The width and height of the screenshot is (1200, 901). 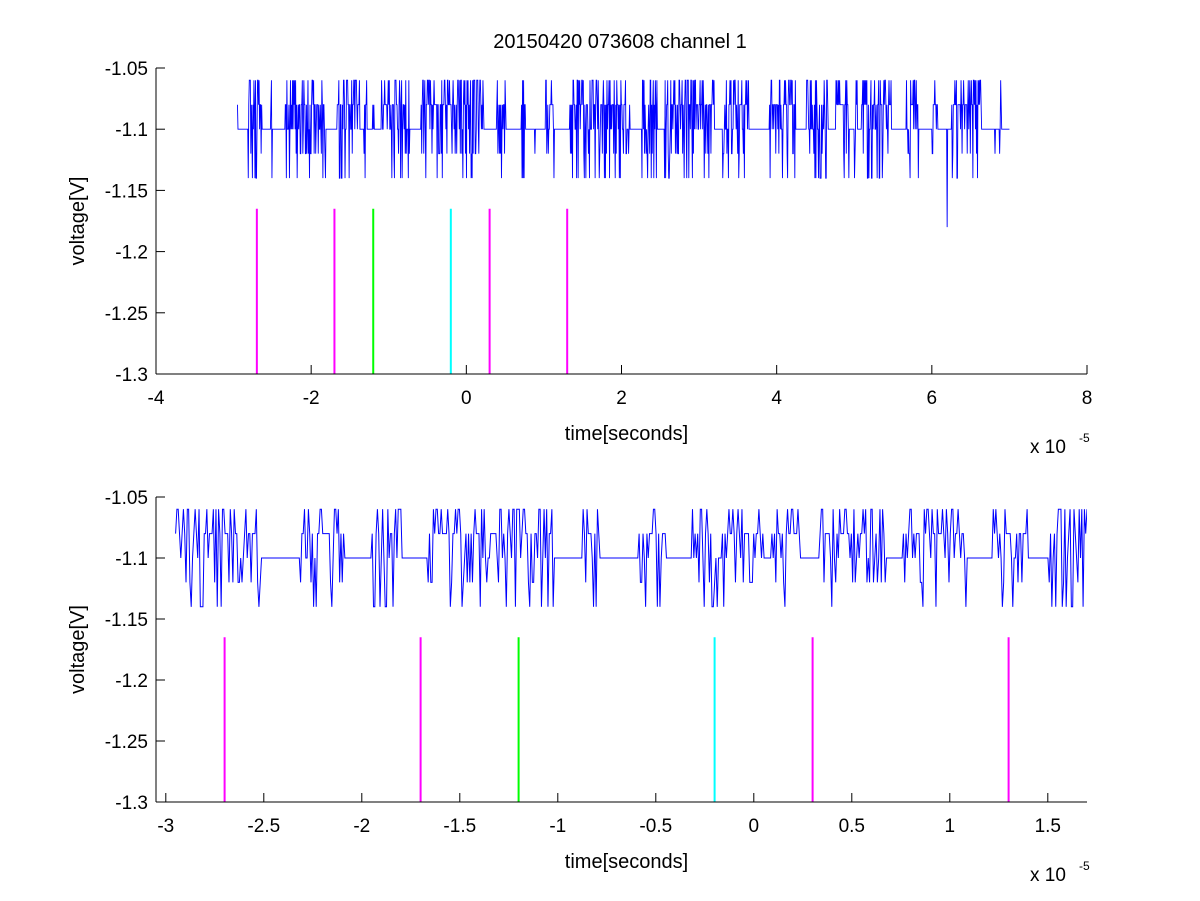 I want to click on x-tick-label: 0.5, so click(x=852, y=826).